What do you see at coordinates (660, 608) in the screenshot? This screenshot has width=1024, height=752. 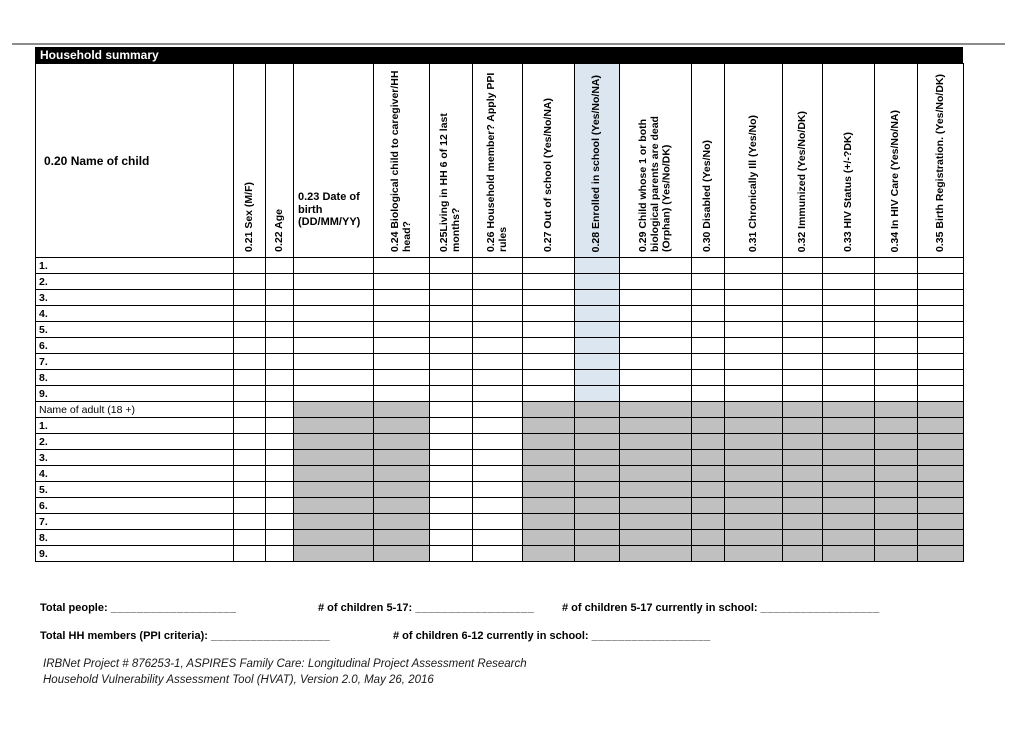 I see `children-5-17-in-school-label: # of children 5-17 currently in school:` at bounding box center [660, 608].